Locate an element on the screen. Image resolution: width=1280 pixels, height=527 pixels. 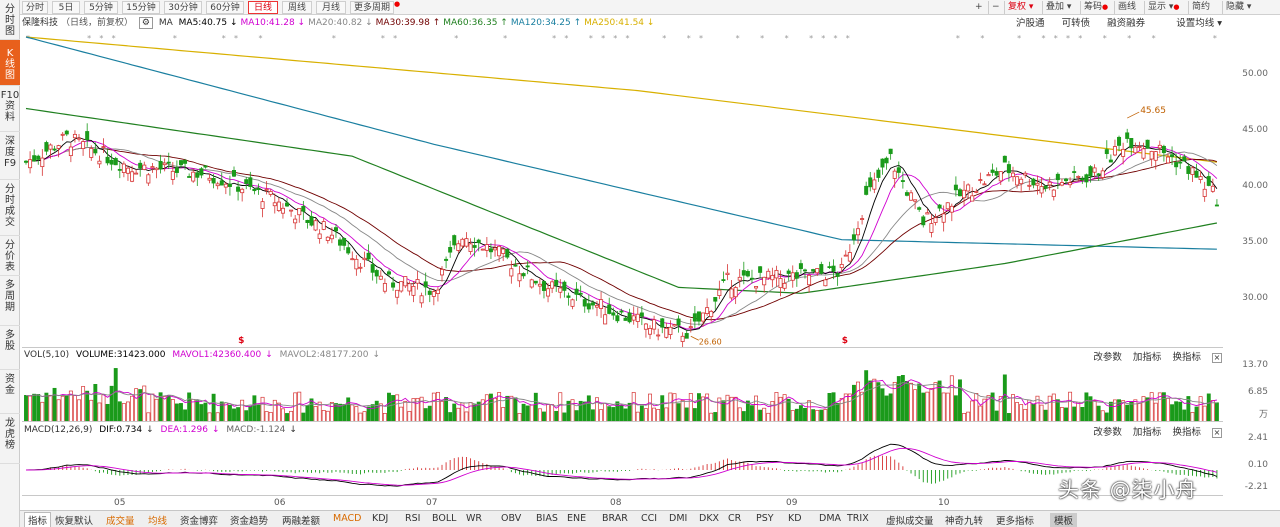
indicator-tab: 资金博弈 is located at coordinates (199, 521).